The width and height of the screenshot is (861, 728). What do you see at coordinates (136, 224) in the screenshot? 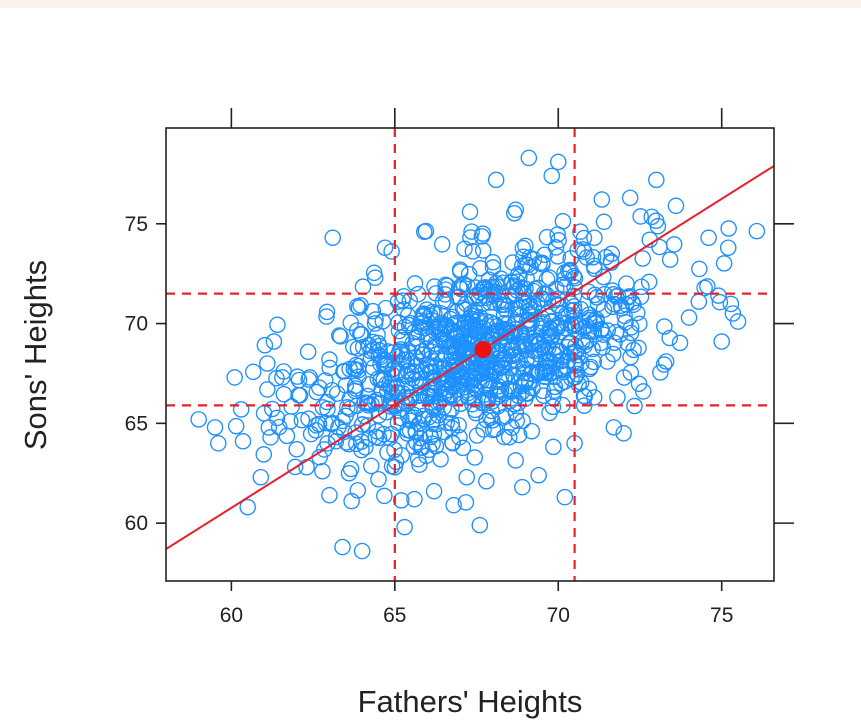
I see `y-tick-label: 75` at bounding box center [136, 224].